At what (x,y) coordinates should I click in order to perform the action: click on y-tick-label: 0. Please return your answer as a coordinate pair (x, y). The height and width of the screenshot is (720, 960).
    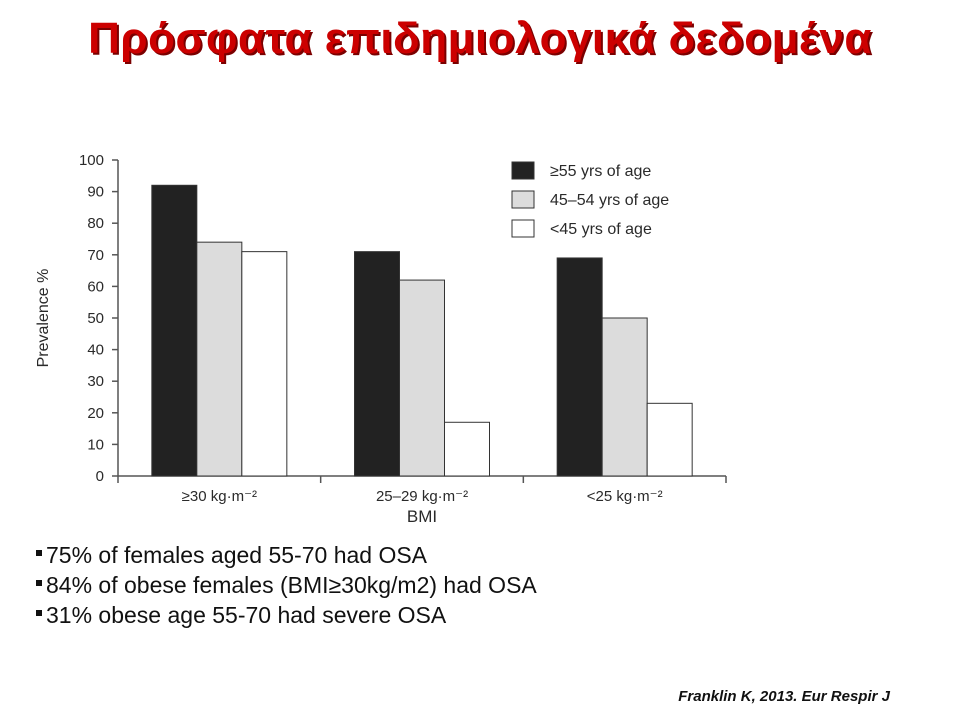
    Looking at the image, I should click on (100, 476).